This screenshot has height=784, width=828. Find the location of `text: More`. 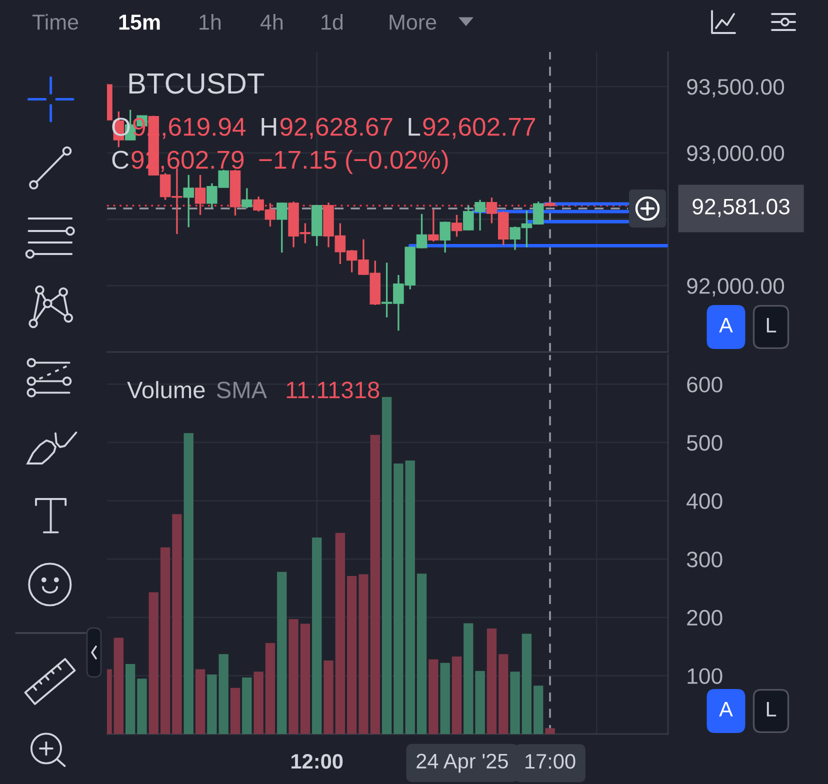

text: More is located at coordinates (413, 22).